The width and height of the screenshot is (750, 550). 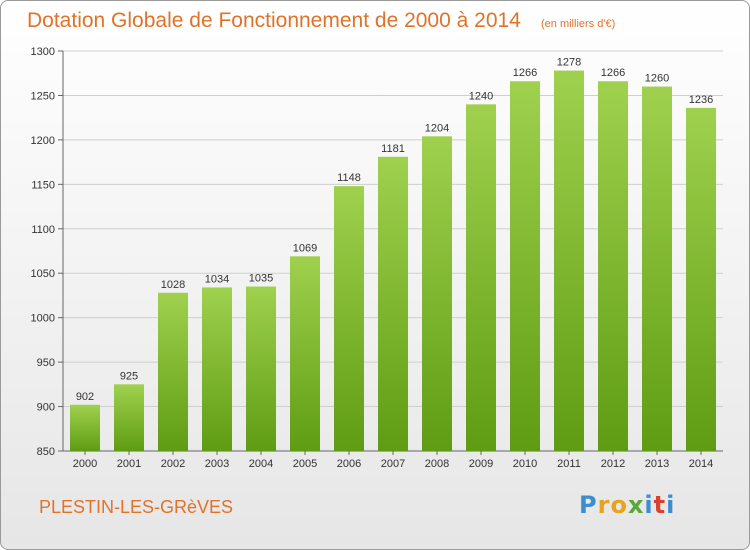 I want to click on data-label: 1240, so click(x=481, y=96).